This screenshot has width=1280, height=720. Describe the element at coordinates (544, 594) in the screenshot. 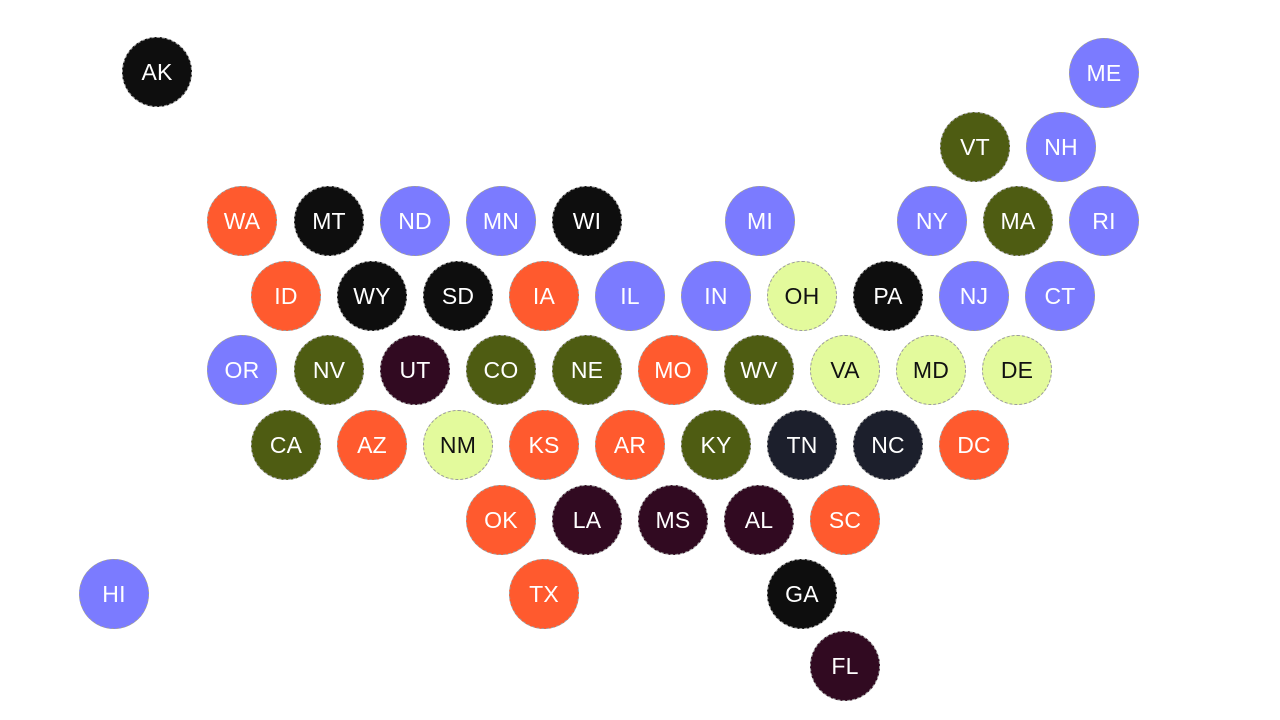

I see `state-tile-tx: TX` at that location.